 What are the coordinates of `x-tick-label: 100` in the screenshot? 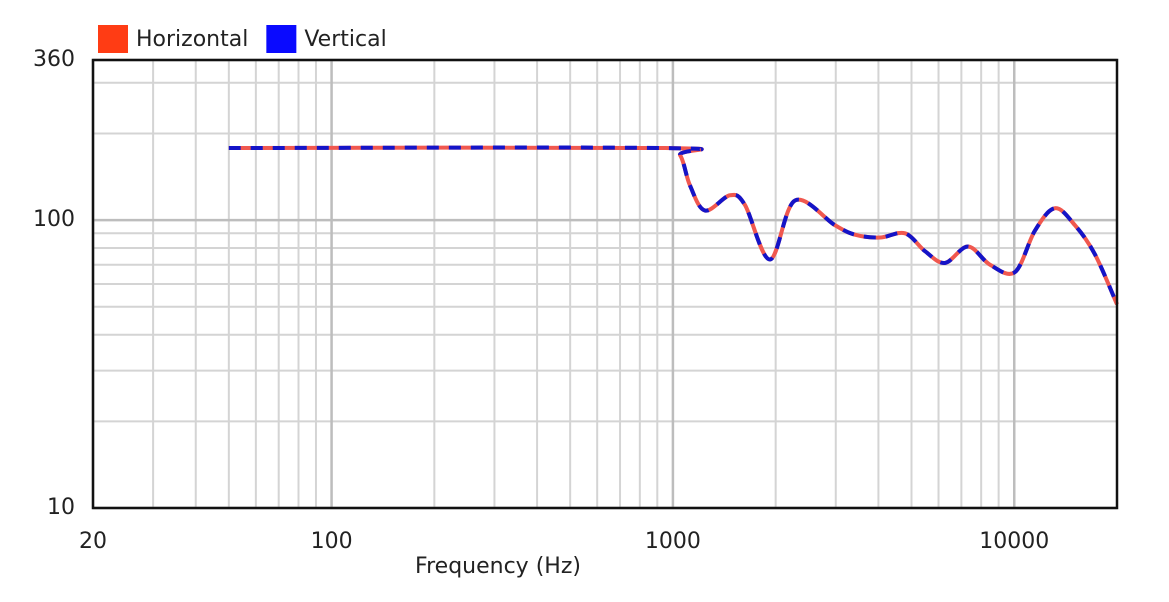 It's located at (332, 541).